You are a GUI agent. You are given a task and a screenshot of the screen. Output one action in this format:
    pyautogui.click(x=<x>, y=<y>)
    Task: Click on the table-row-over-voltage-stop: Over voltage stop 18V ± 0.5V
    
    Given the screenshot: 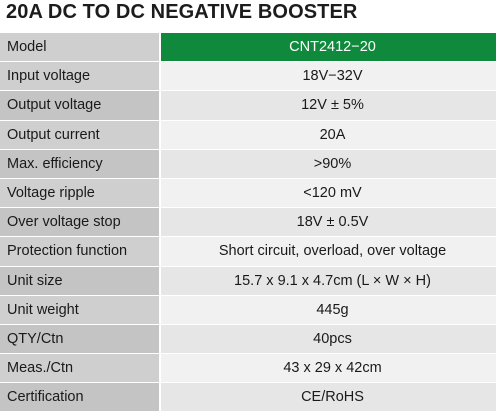 What is the action you would take?
    pyautogui.click(x=248, y=222)
    